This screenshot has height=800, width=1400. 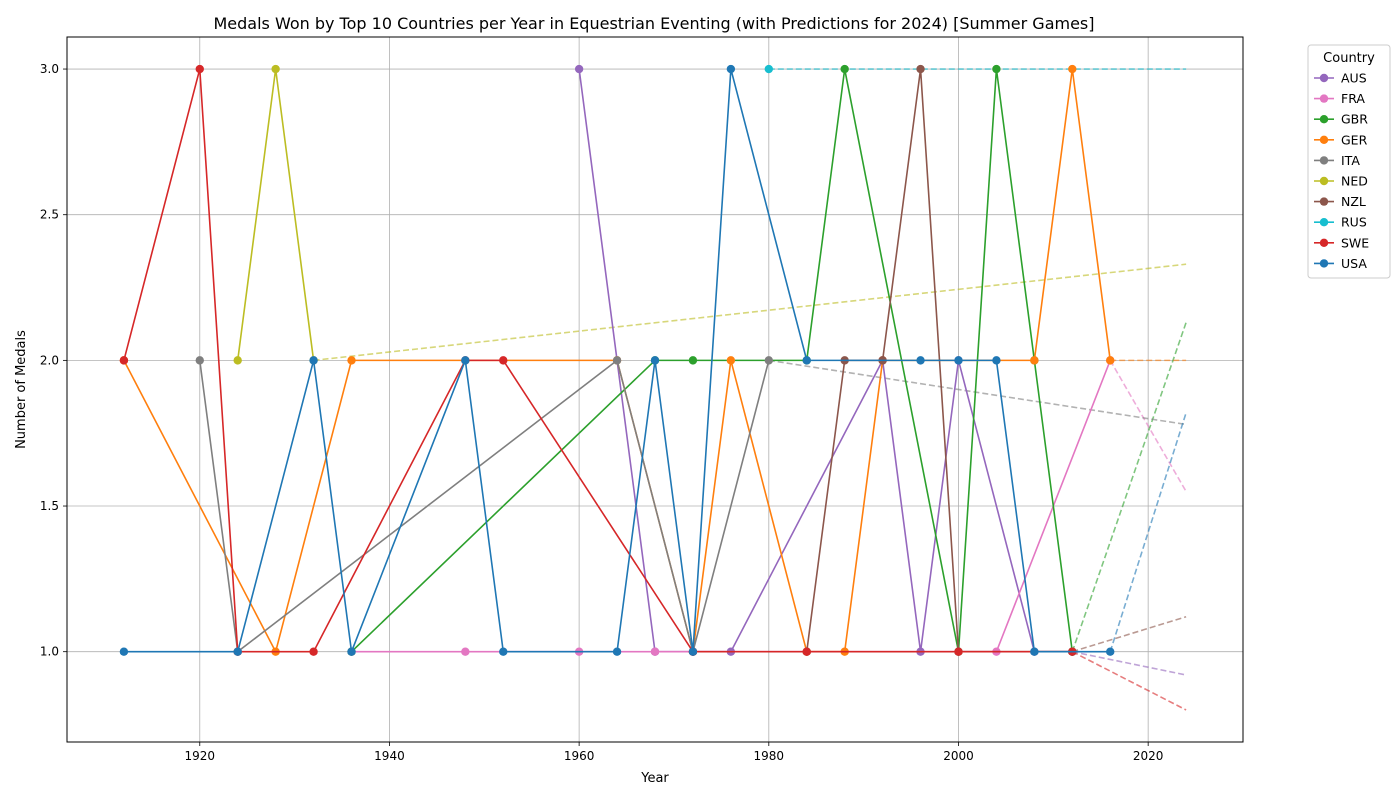 I want to click on legend-item-rus: RUS, so click(x=1340, y=222).